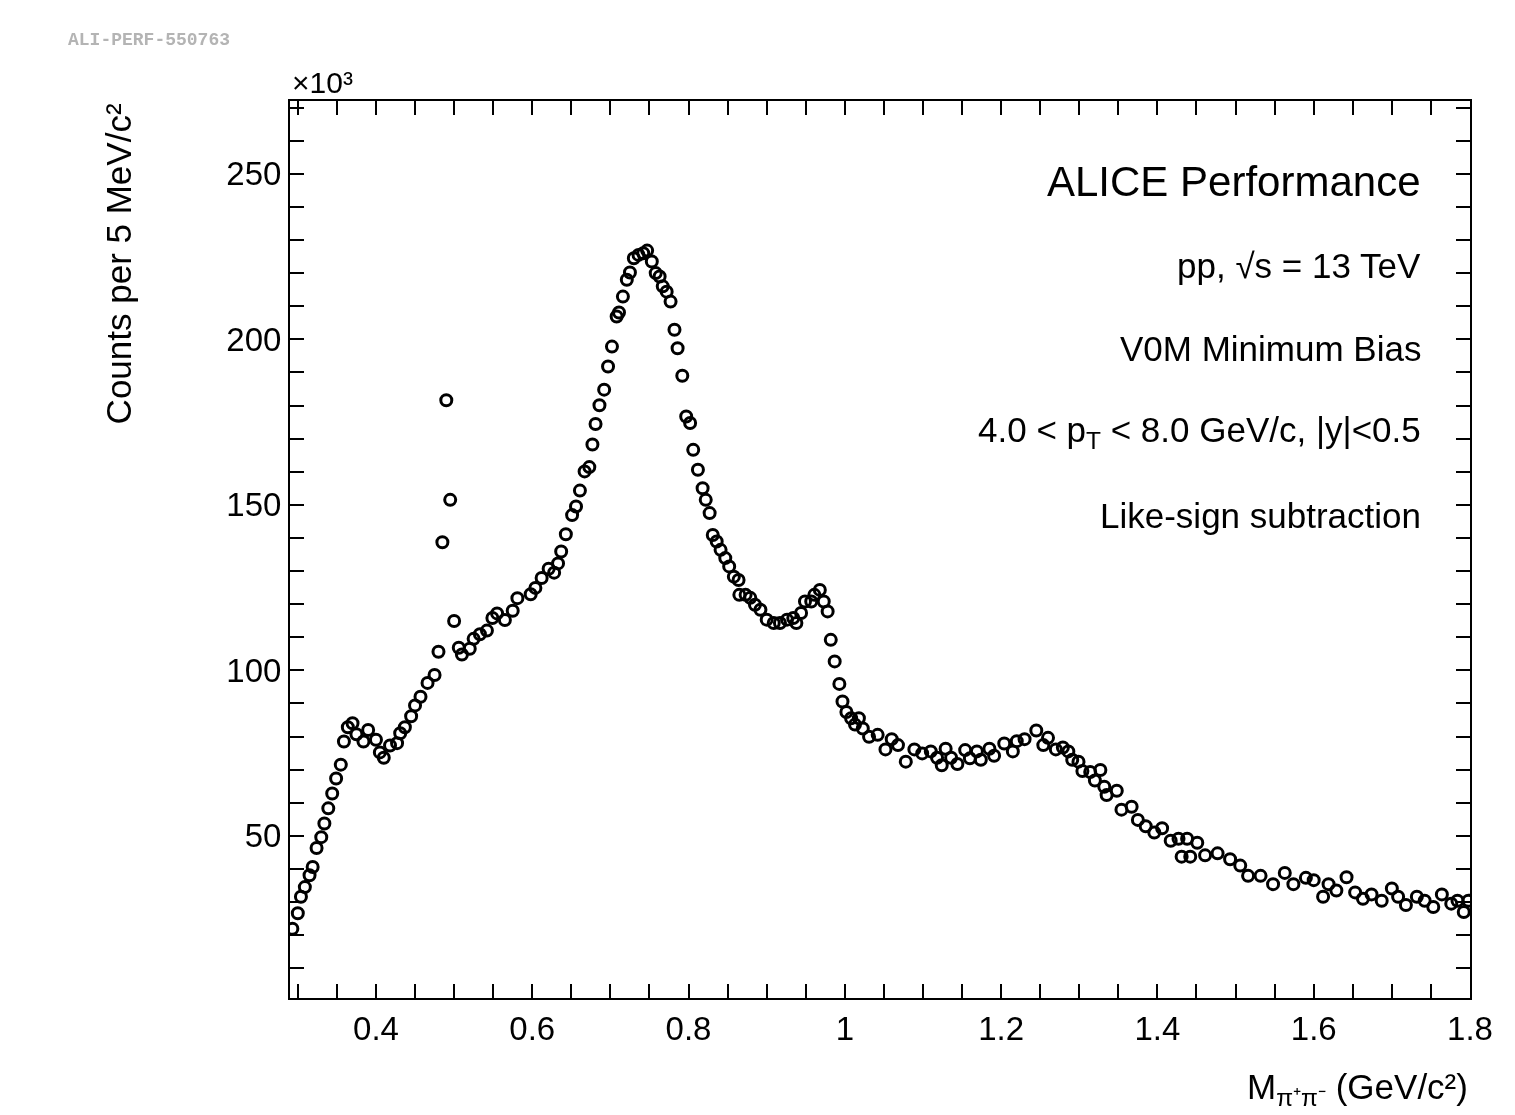 The width and height of the screenshot is (1515, 1115). Describe the element at coordinates (376, 1028) in the screenshot. I see `x-tick-label: 0.4` at that location.